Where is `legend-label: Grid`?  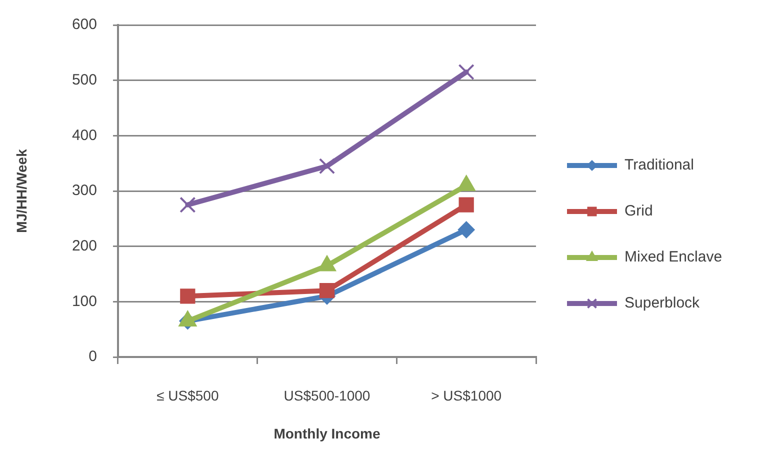
legend-label: Grid is located at coordinates (638, 211).